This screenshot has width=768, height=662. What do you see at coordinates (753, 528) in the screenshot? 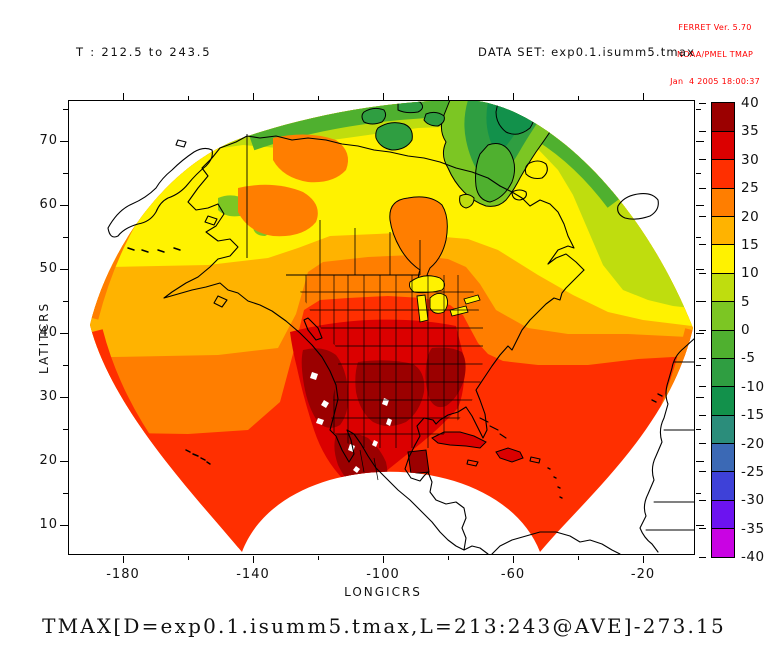
I see `colorbar-level-label: -35` at bounding box center [753, 528].